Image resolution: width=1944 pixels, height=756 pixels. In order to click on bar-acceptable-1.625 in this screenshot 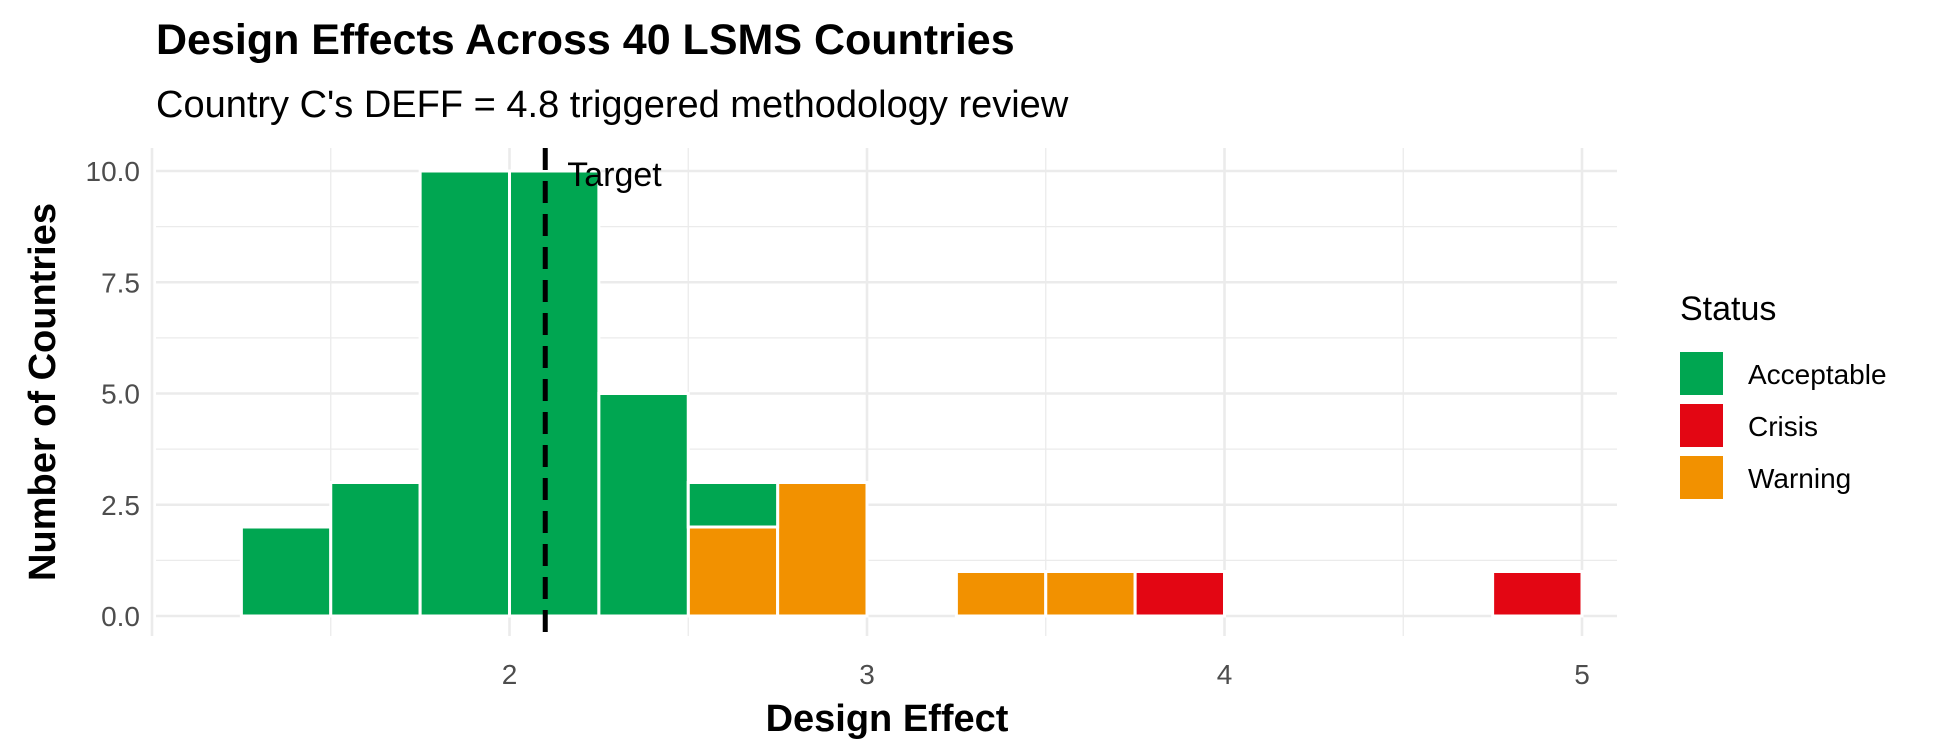, I will do `click(375, 549)`.